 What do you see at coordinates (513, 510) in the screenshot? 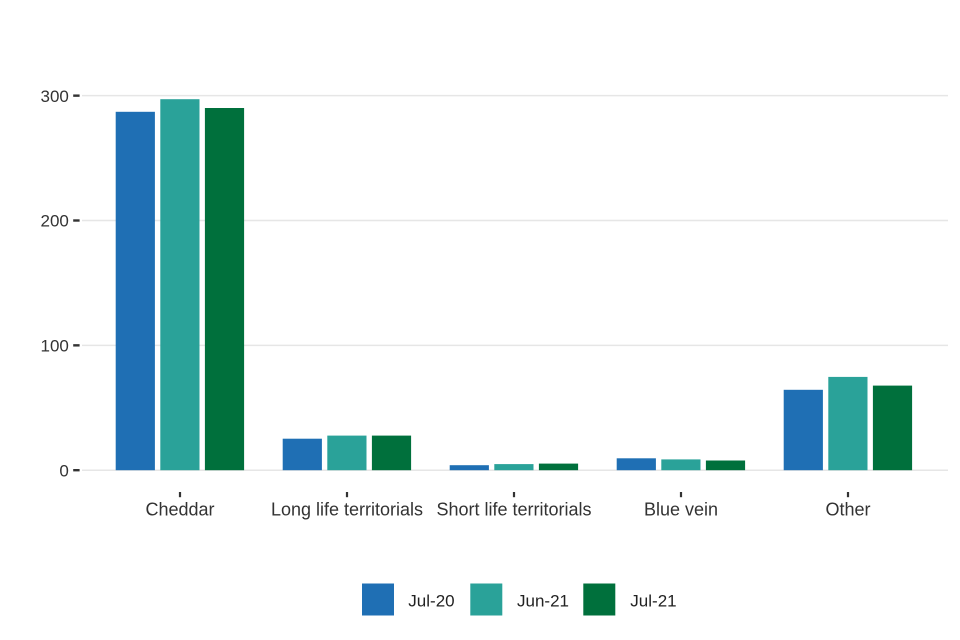
I see `svg-text: Short life territorials` at bounding box center [513, 510].